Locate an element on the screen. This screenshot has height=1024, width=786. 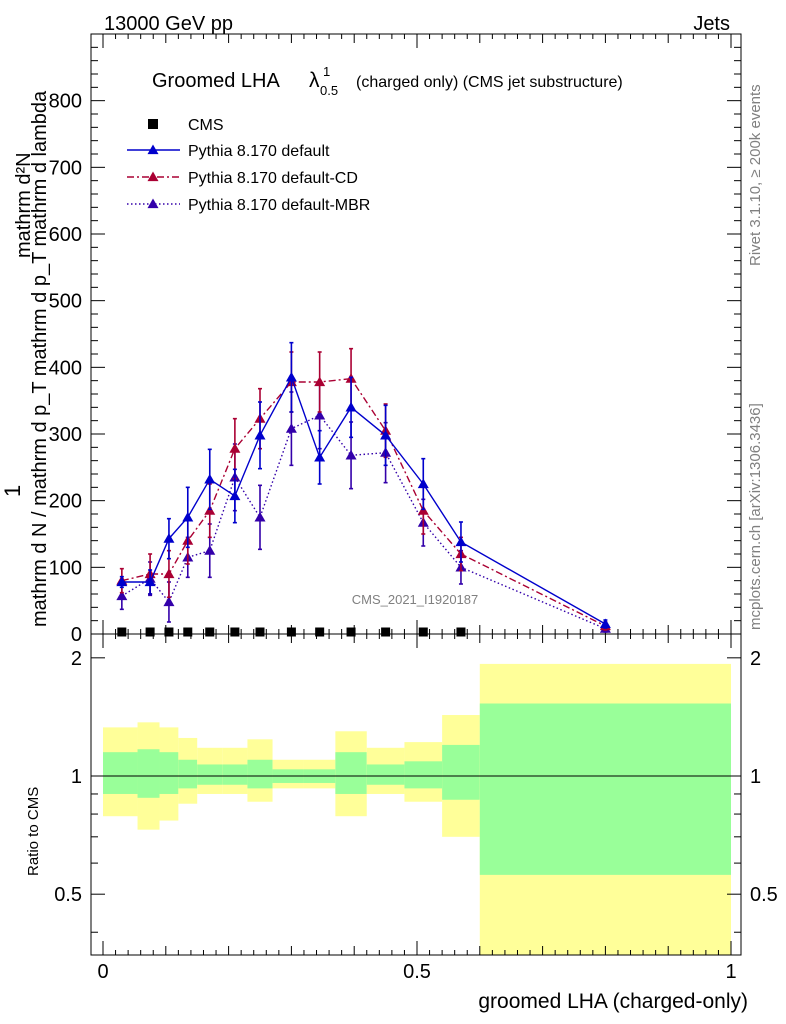
main-ytick-label: 200 is located at coordinates (65, 502).